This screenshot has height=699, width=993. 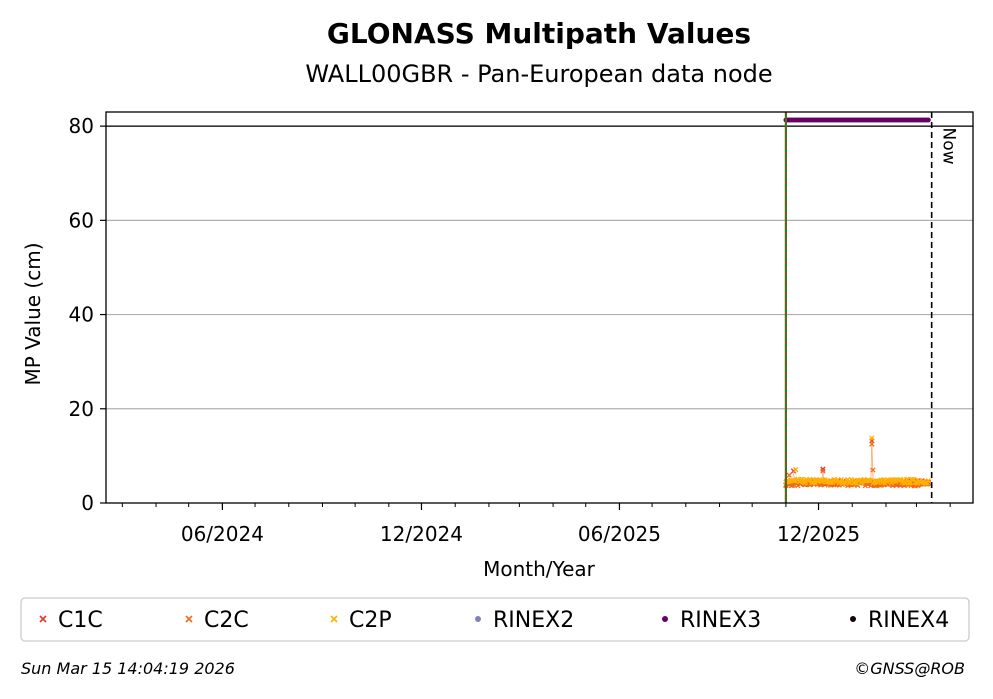 What do you see at coordinates (81, 409) in the screenshot?
I see `y-tick-label: 20` at bounding box center [81, 409].